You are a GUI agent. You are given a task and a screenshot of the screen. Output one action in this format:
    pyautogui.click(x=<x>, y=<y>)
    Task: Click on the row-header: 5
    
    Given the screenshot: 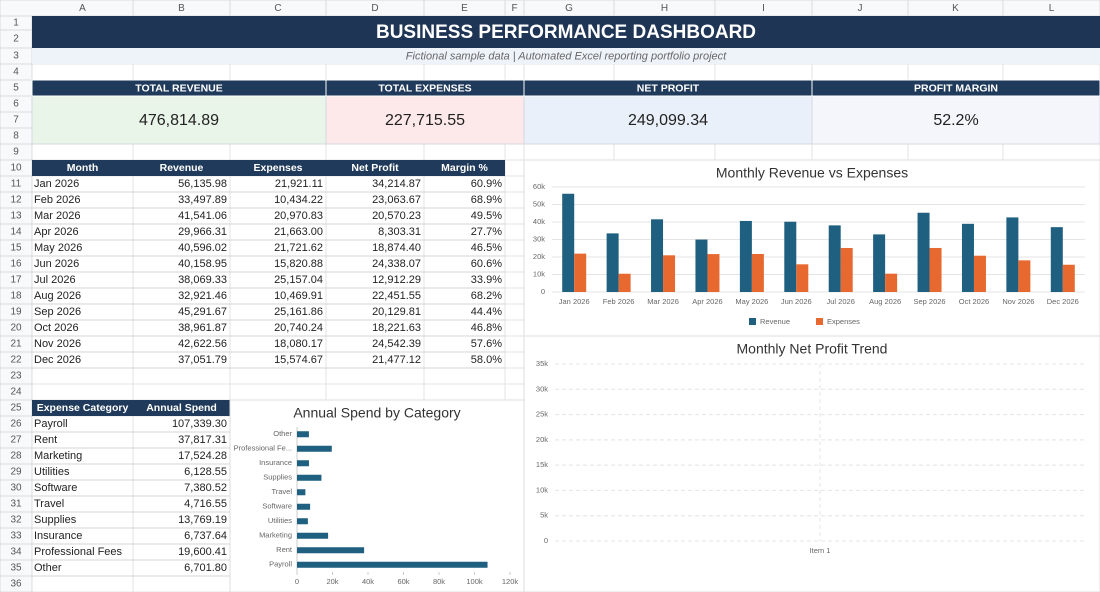 What is the action you would take?
    pyautogui.click(x=16, y=88)
    